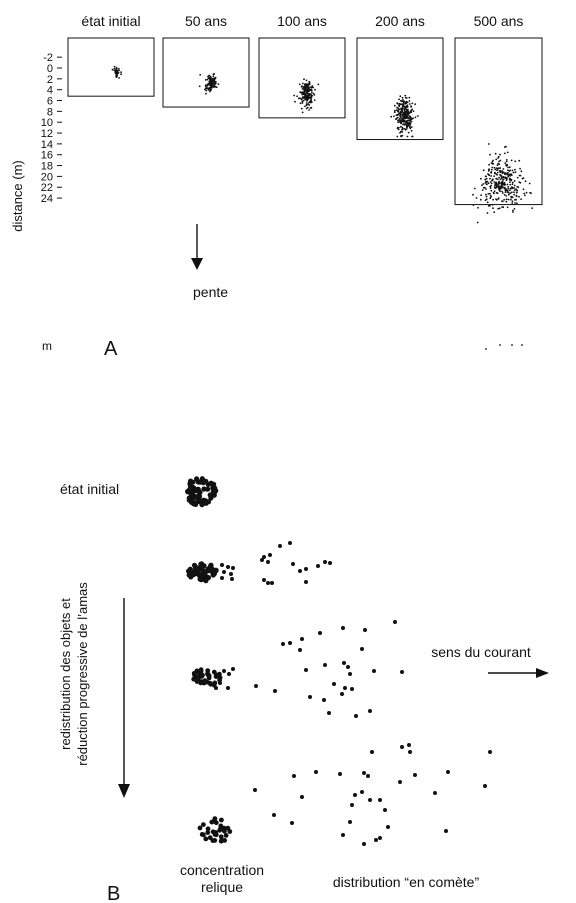 The width and height of the screenshot is (576, 903). What do you see at coordinates (222, 870) in the screenshot?
I see `relic-label-line1: concentration` at bounding box center [222, 870].